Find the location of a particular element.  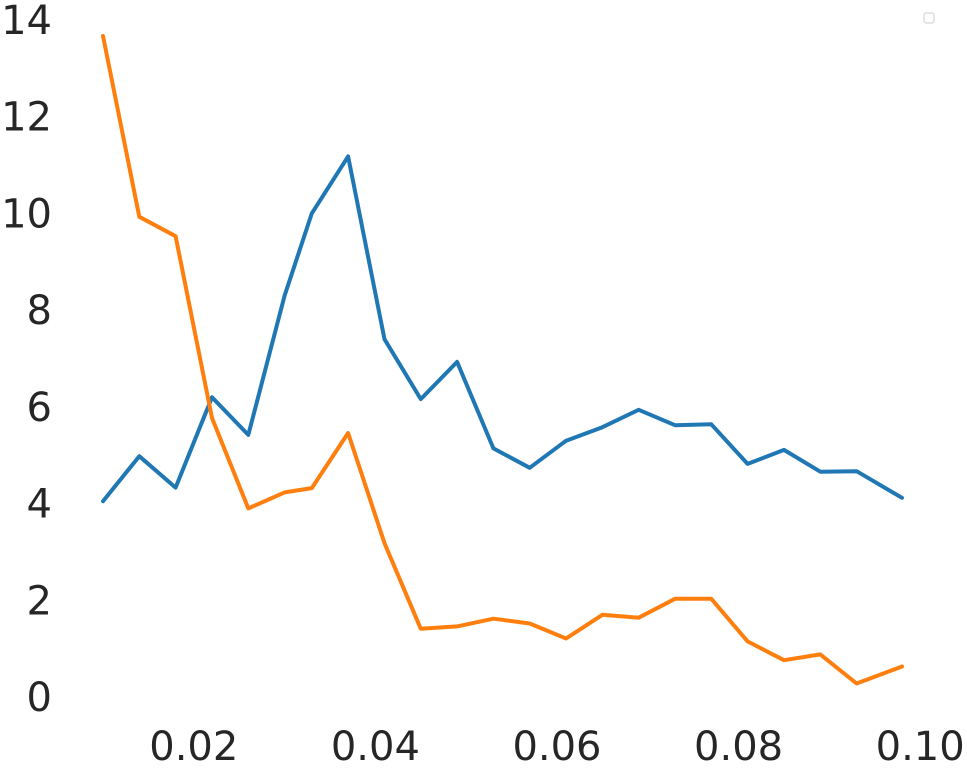

y-tick-label: 2 is located at coordinates (39, 601).